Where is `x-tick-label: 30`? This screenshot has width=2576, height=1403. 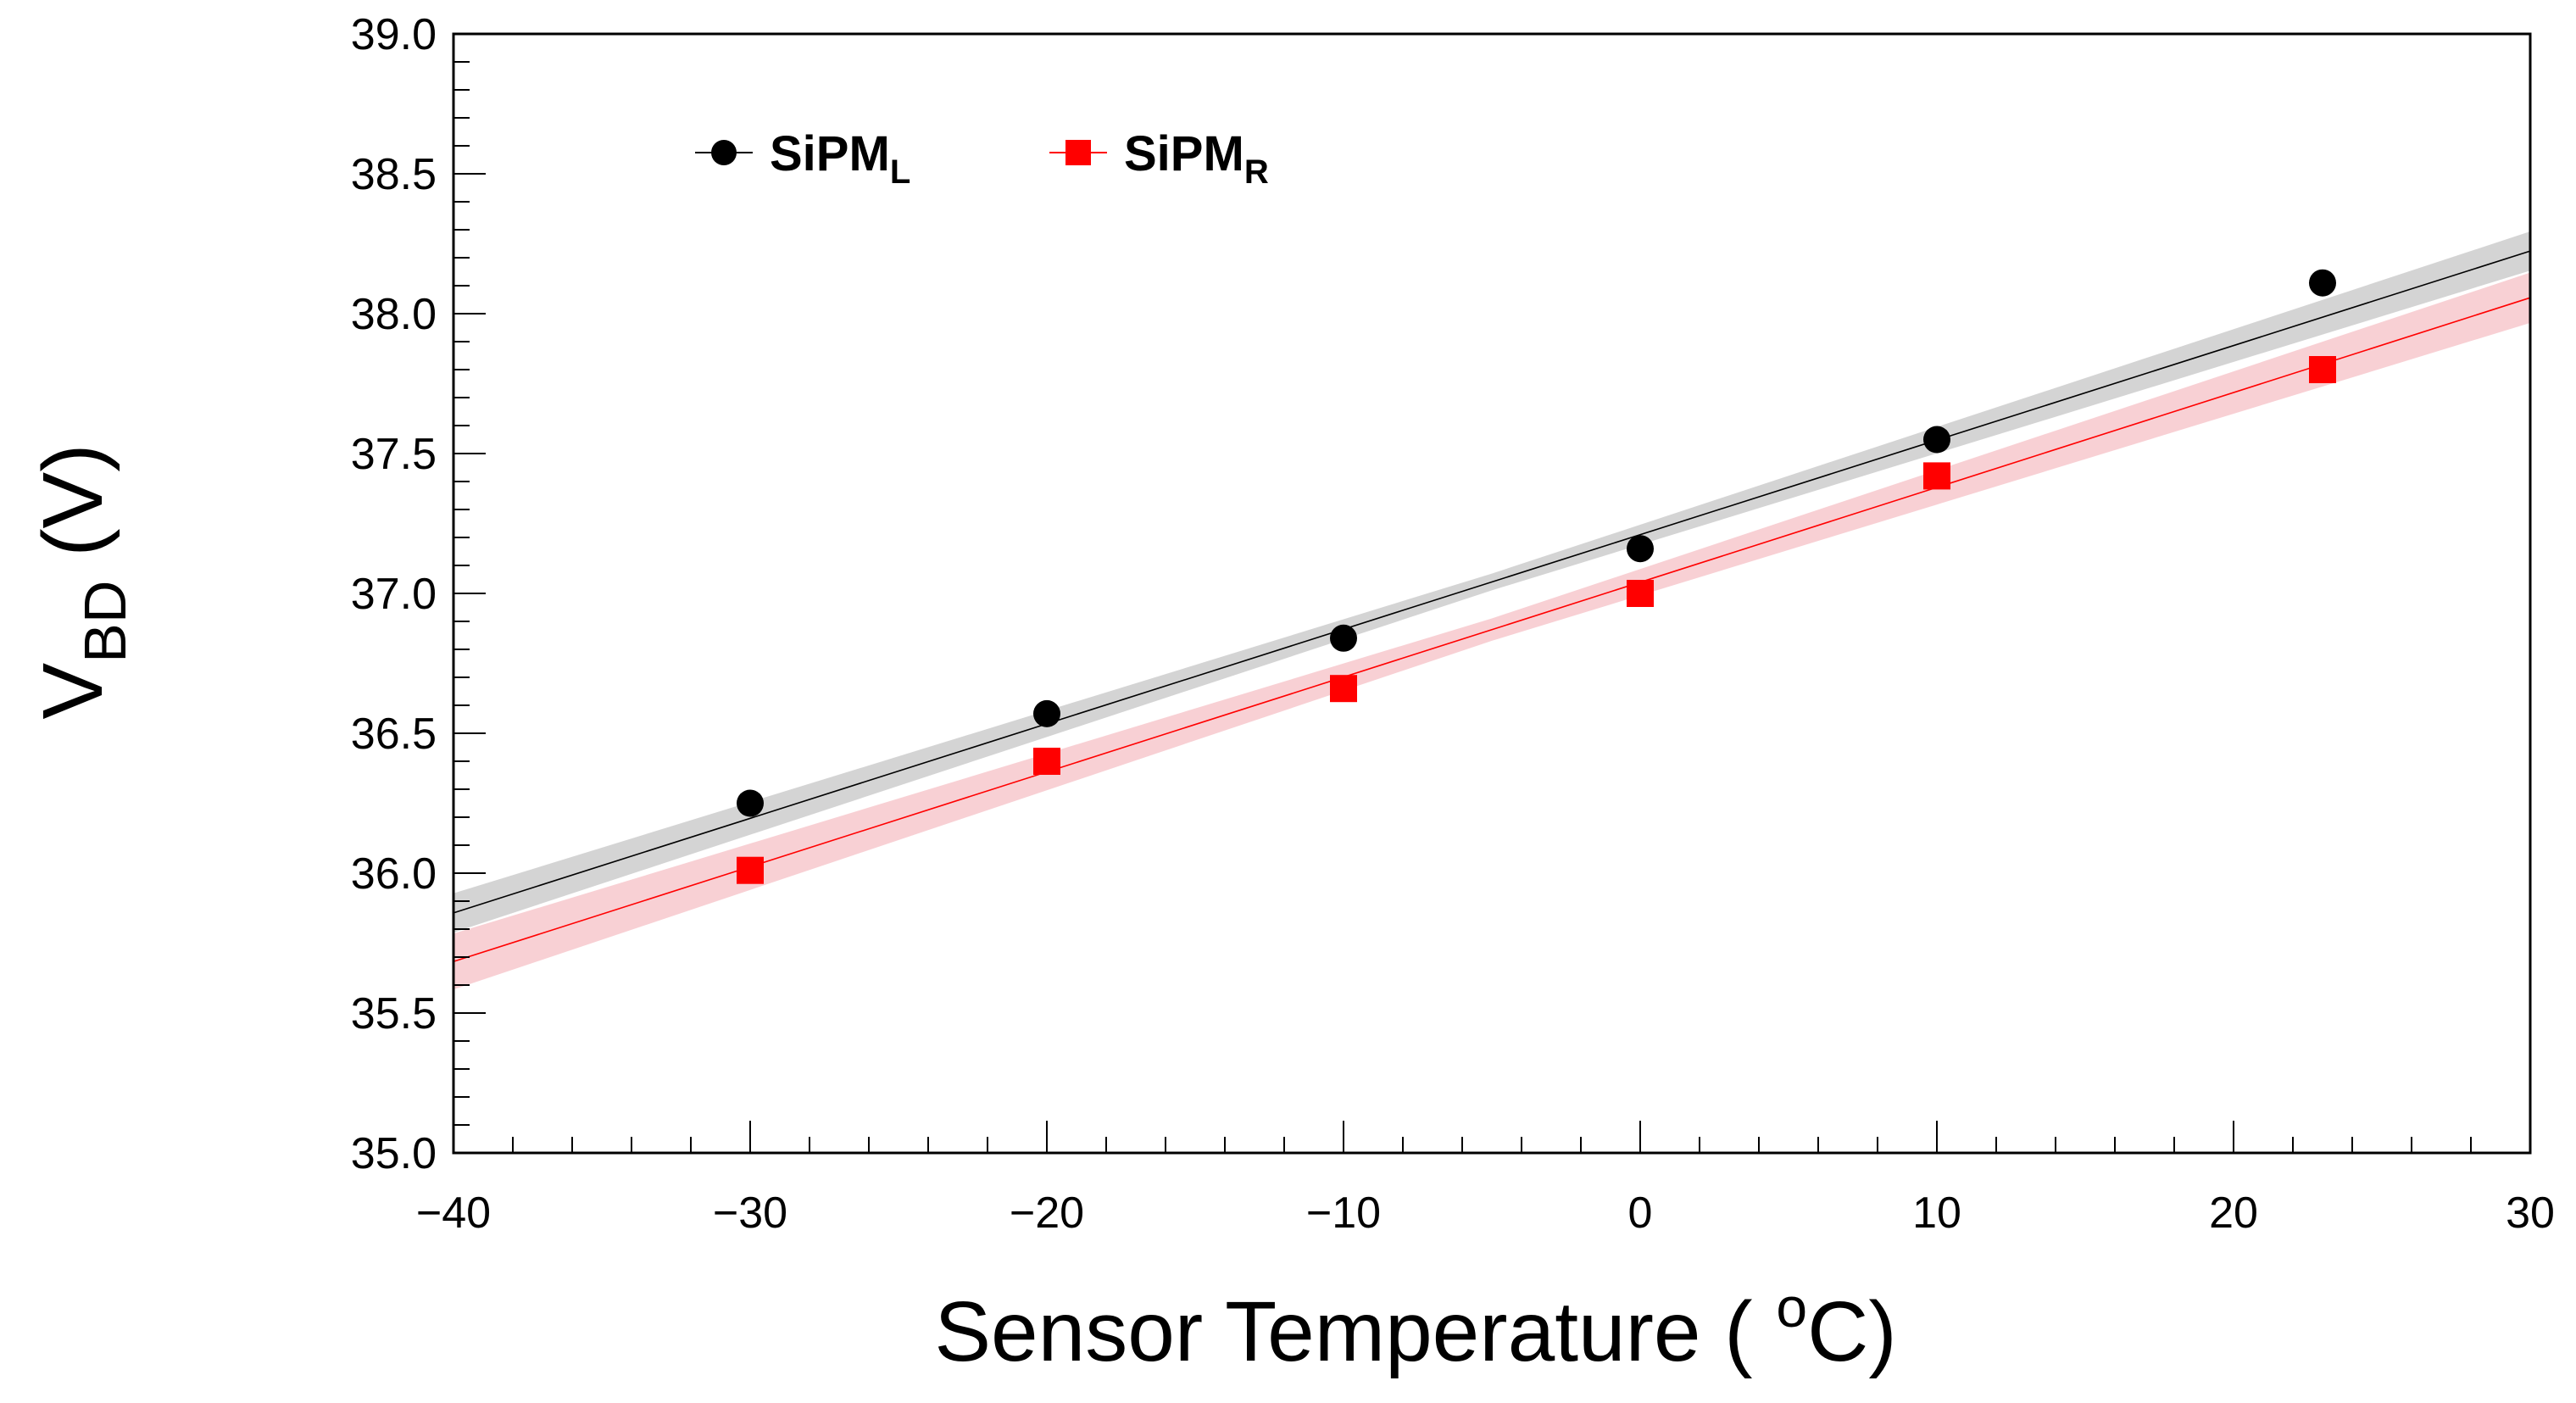 x-tick-label: 30 is located at coordinates (2530, 1213).